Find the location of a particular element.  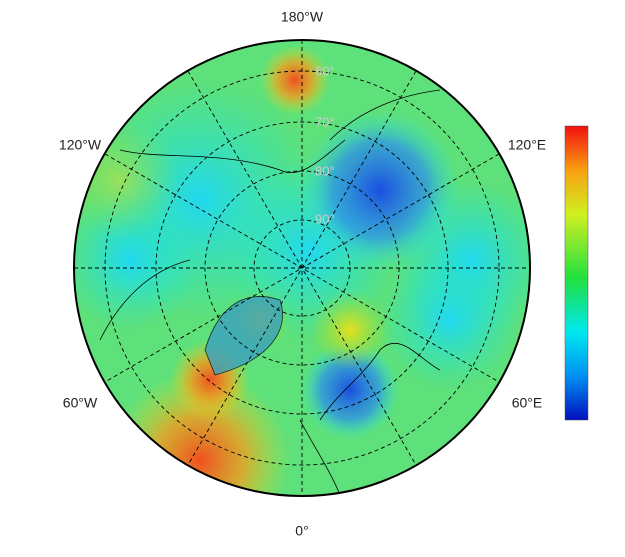

colorbar-ramp is located at coordinates (576, 273).